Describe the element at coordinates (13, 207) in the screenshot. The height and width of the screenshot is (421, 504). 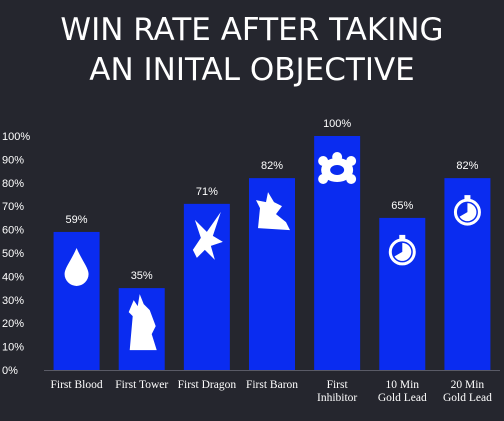
I see `y-tick-label: 70%` at that location.